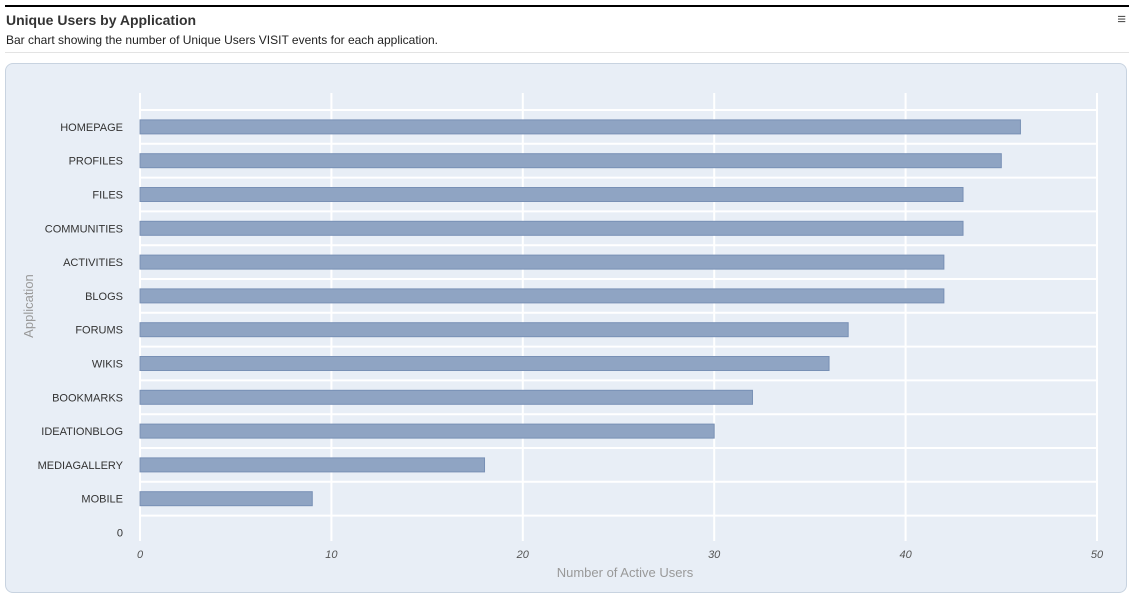 The width and height of the screenshot is (1134, 599). Describe the element at coordinates (551, 228) in the screenshot. I see `bar-communities` at that location.